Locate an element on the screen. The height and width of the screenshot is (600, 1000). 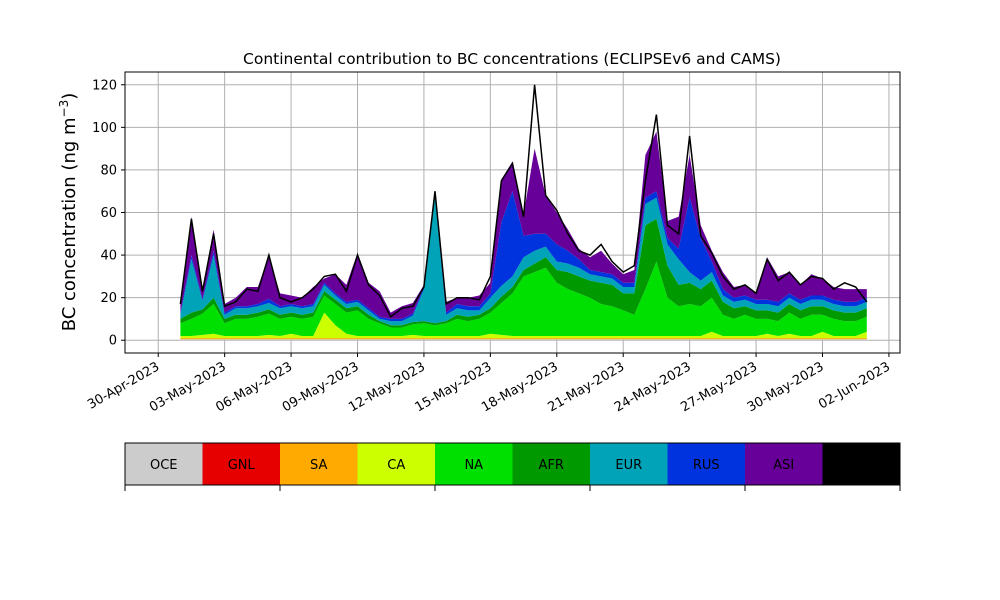
legend-label-aus: AUS is located at coordinates (861, 465).